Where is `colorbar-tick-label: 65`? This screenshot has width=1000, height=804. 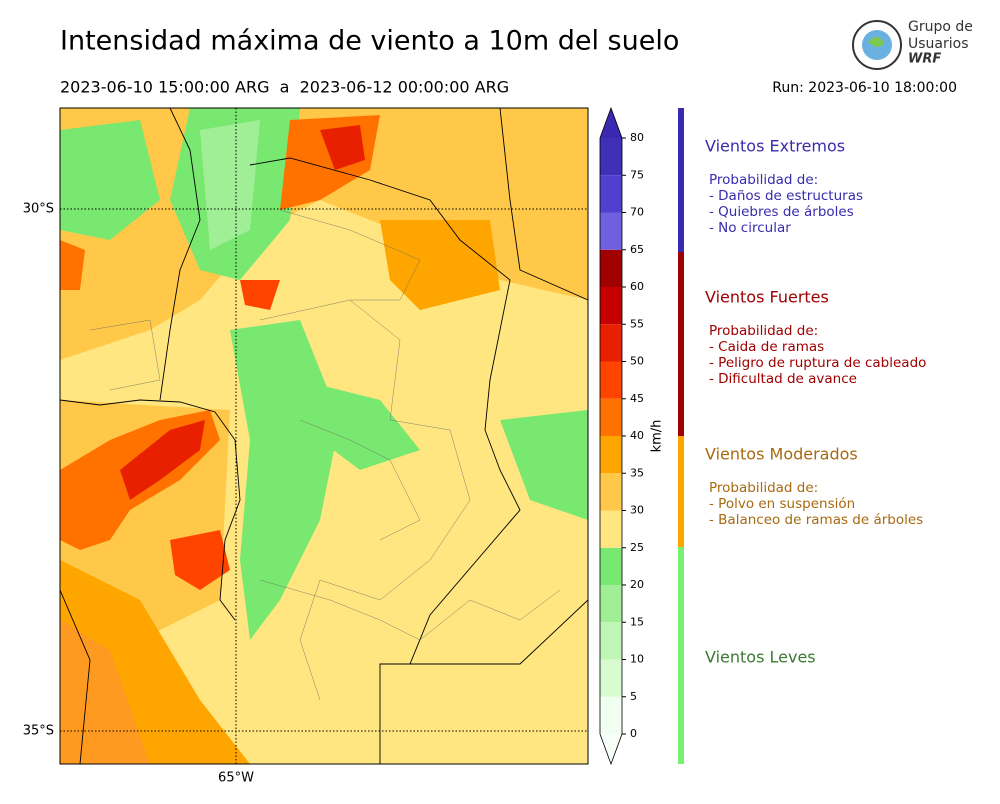
colorbar-tick-label: 65 is located at coordinates (637, 249).